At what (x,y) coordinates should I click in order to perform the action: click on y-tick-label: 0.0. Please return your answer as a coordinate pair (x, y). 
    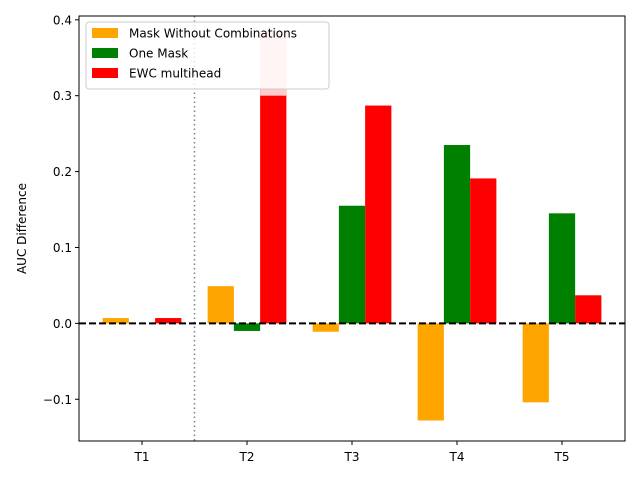
    Looking at the image, I should click on (62, 324).